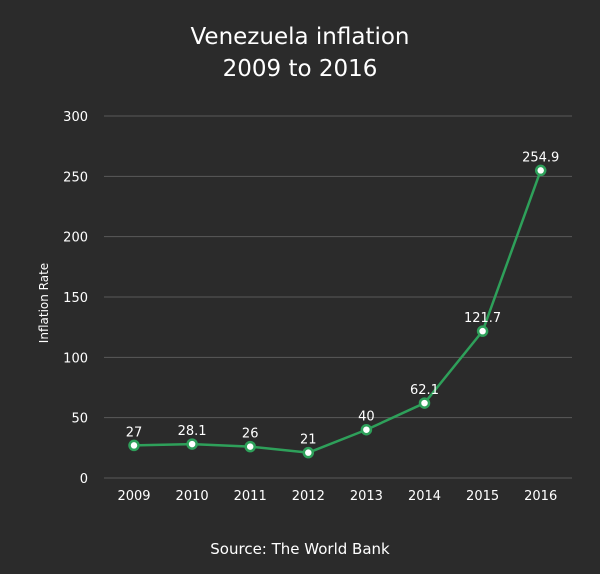 This screenshot has width=600, height=574. Describe the element at coordinates (75, 358) in the screenshot. I see `y-tick-label: 100` at that location.